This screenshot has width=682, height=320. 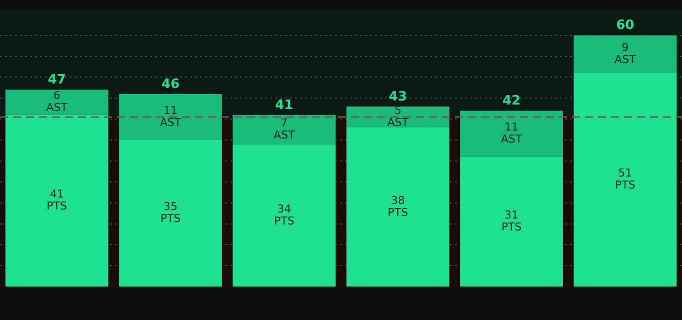 I want to click on data-label: 6, so click(x=56, y=95).